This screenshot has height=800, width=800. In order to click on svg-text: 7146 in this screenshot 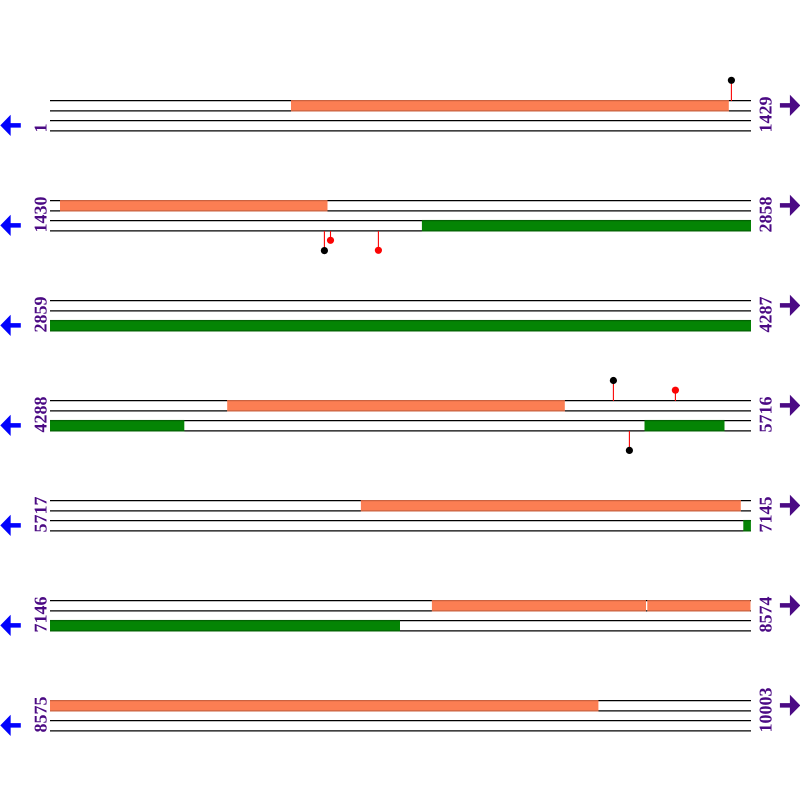, I will do `click(41, 615)`.